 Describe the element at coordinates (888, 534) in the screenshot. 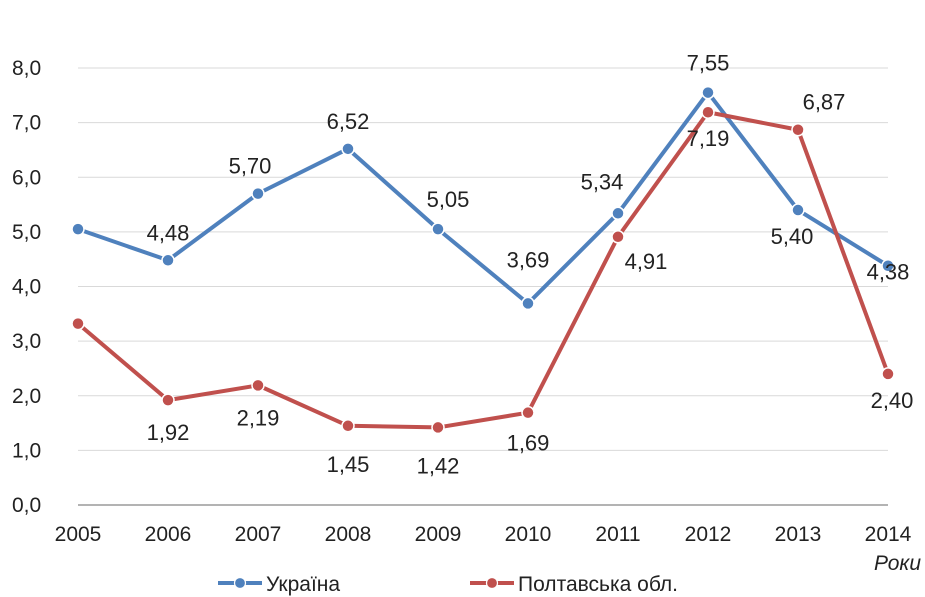

I see `x-tick-label: 2014` at that location.